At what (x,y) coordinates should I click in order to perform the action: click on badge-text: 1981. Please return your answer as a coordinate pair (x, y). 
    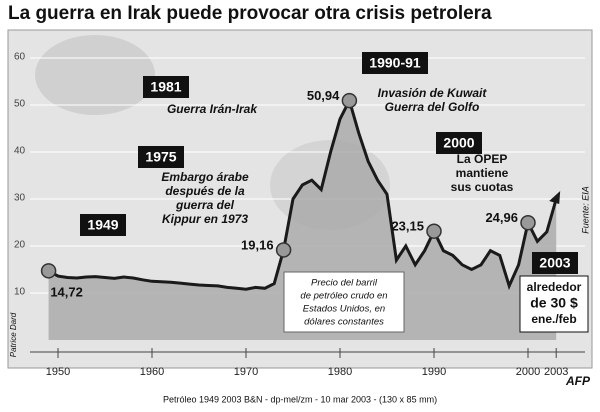
    Looking at the image, I should click on (165, 87).